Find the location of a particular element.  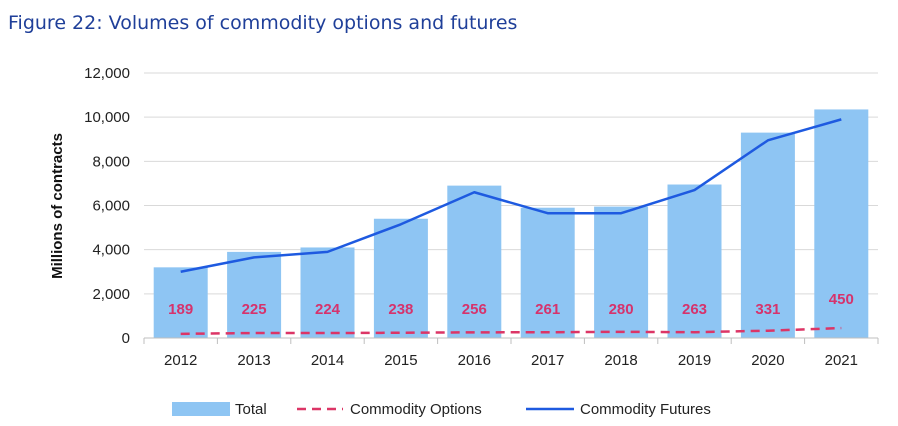

data-label-options: 331 is located at coordinates (767, 309).